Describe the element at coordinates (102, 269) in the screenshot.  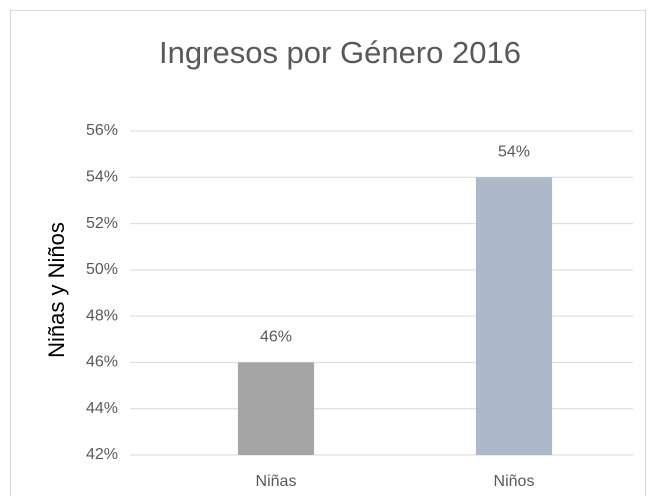
I see `y-tick-label: 50%` at that location.